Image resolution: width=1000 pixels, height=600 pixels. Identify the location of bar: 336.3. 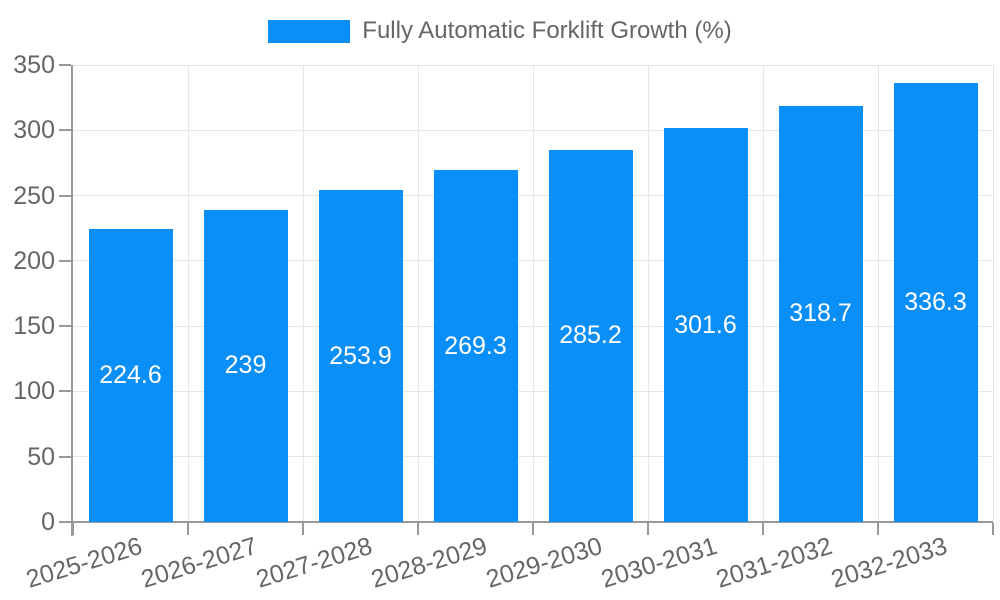
(935, 302).